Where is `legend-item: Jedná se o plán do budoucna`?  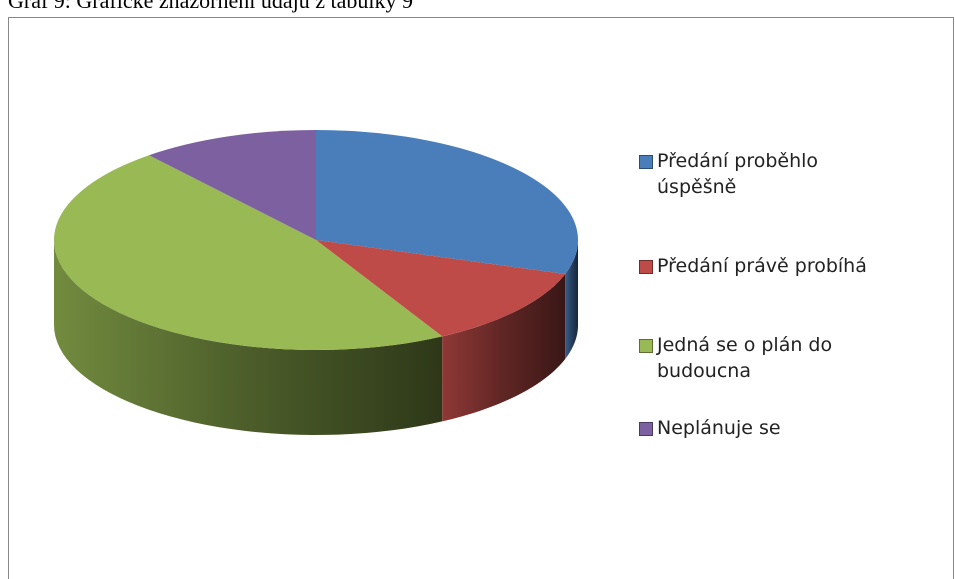
legend-item: Jedná se o plán do budoucna is located at coordinates (752, 358).